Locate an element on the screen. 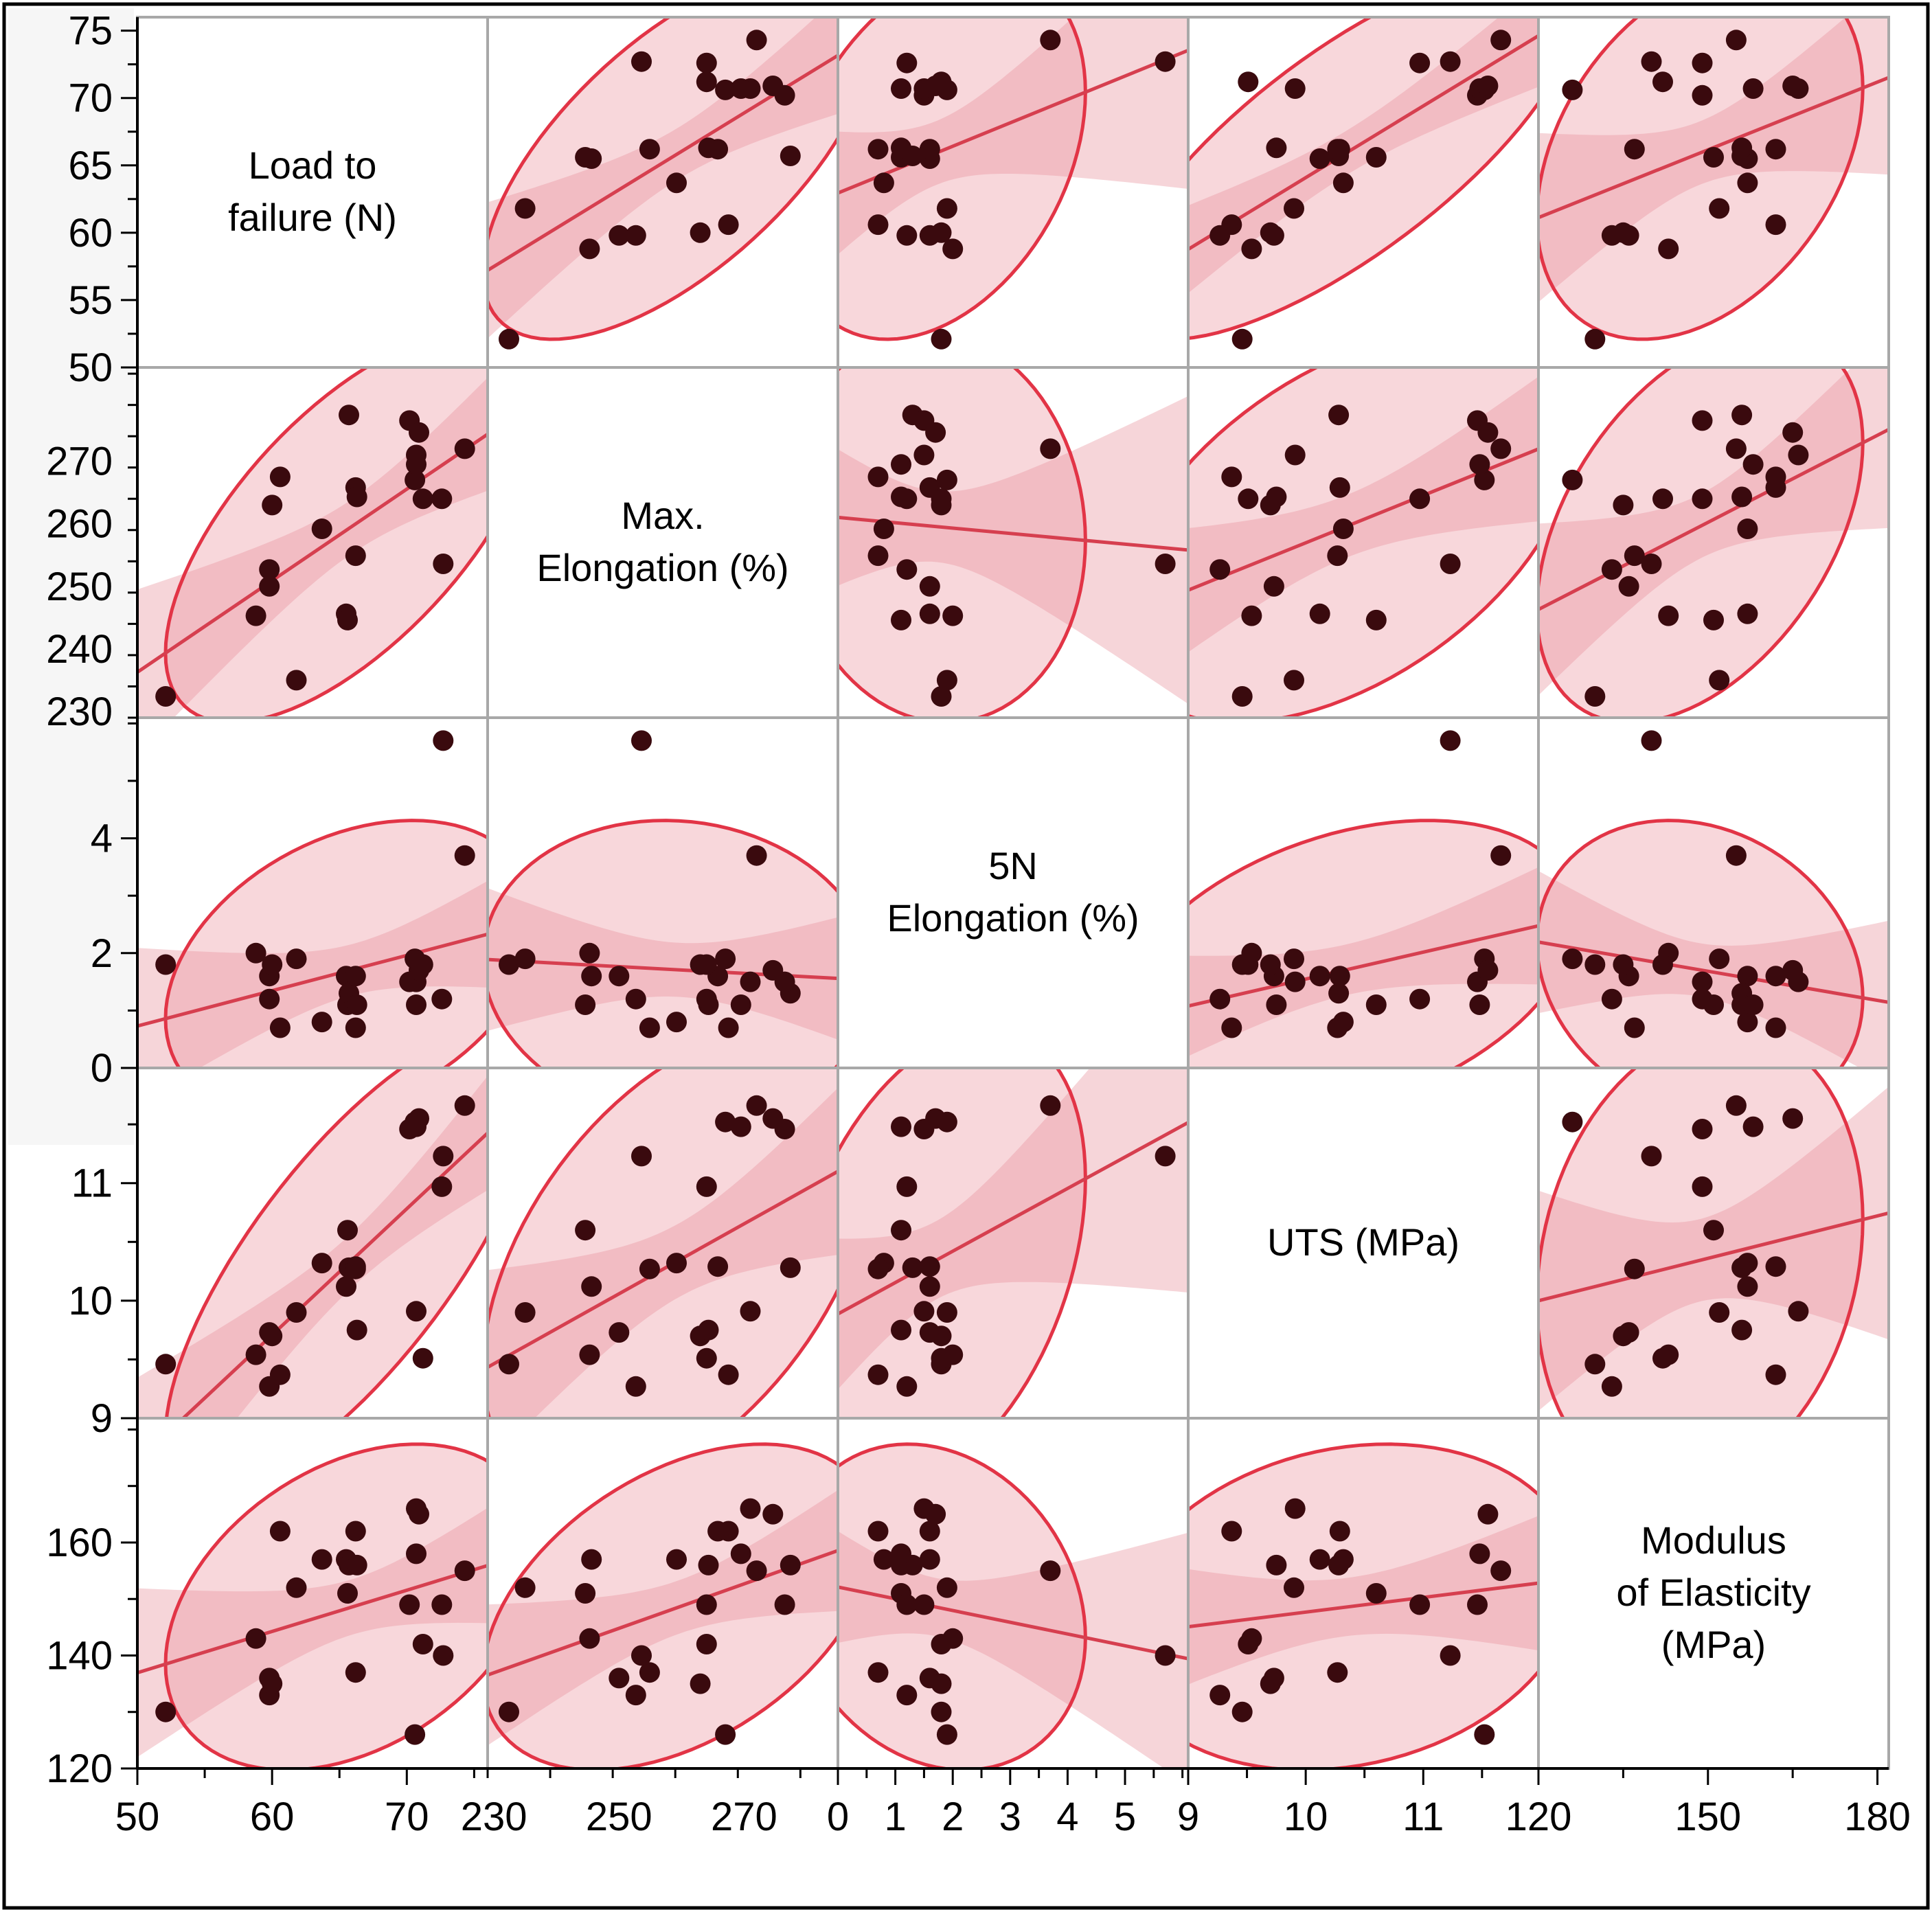 The image size is (1932, 1912). y-tick-label: 50 is located at coordinates (90, 367).